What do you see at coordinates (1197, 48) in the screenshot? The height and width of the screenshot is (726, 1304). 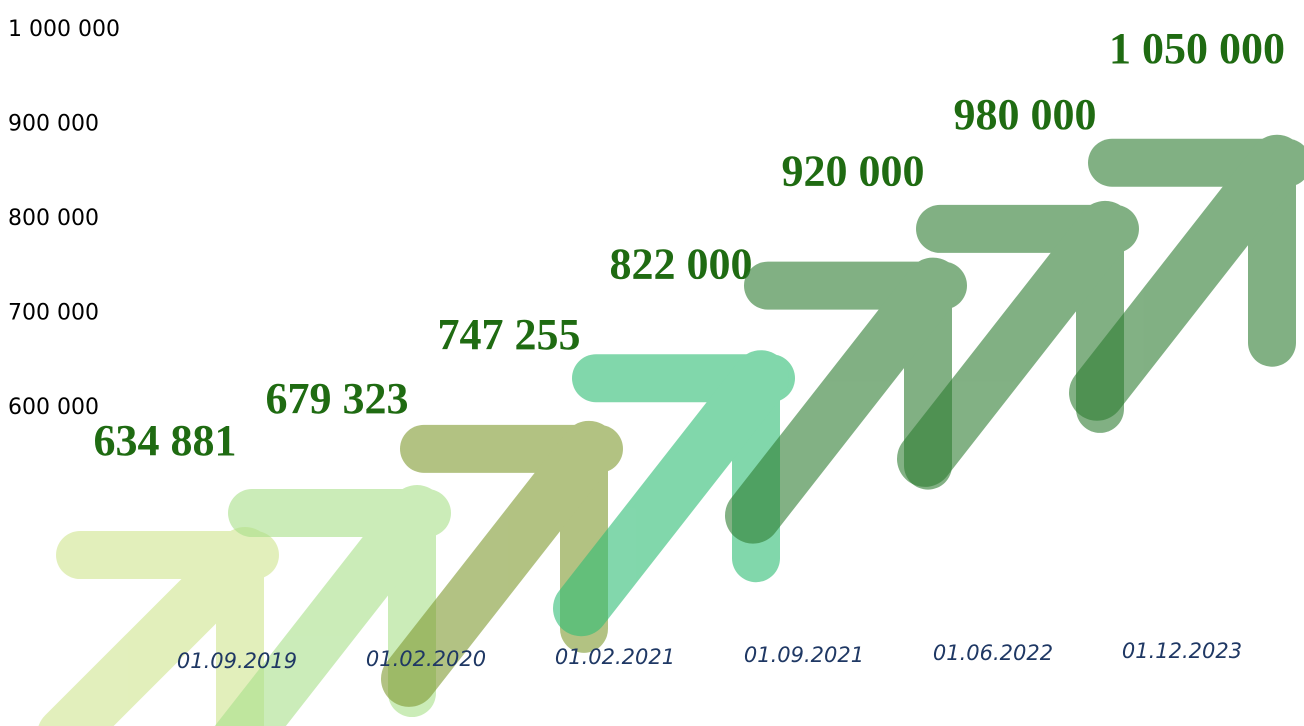 I see `value-label: 1 050 000` at bounding box center [1197, 48].